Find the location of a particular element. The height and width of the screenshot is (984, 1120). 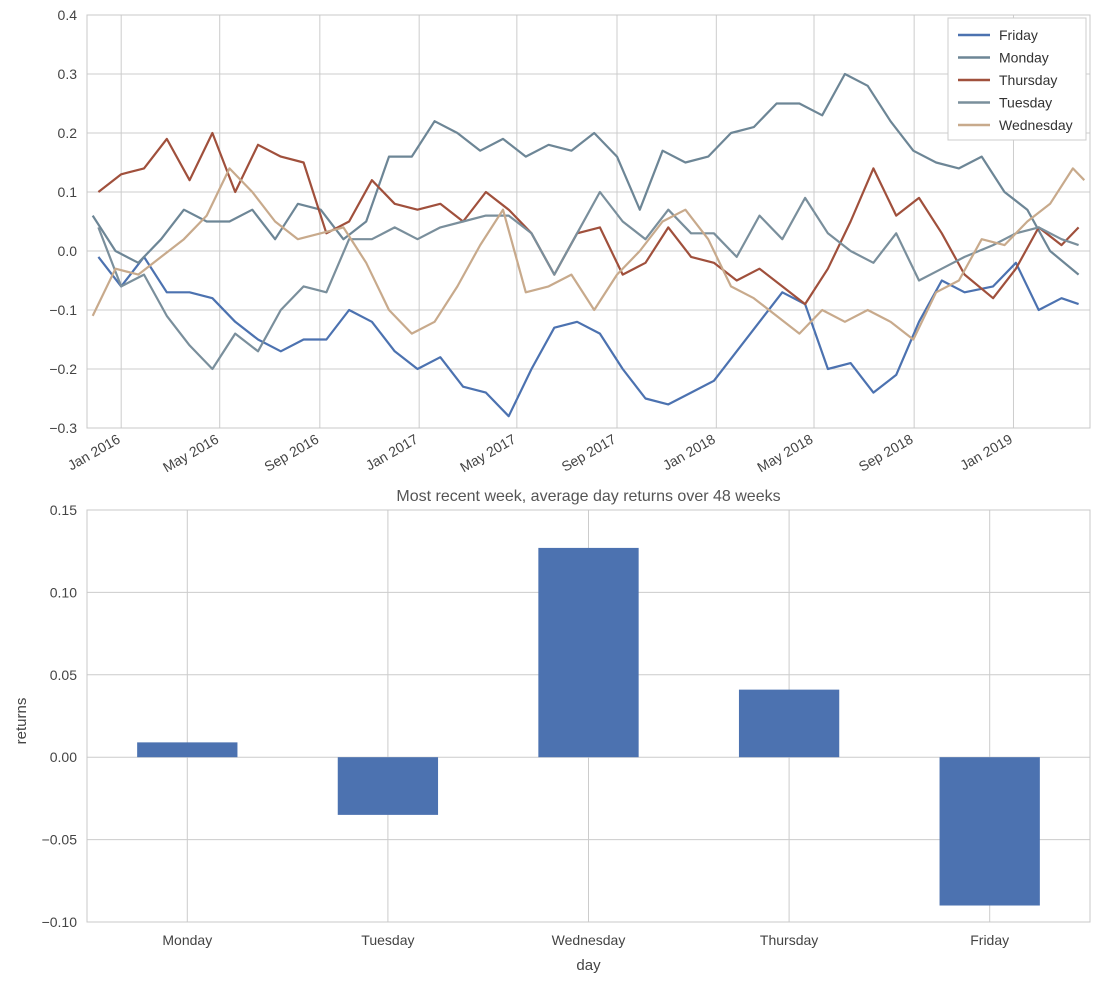

line-x-tick-label: Sep 2018 is located at coordinates (886, 453).